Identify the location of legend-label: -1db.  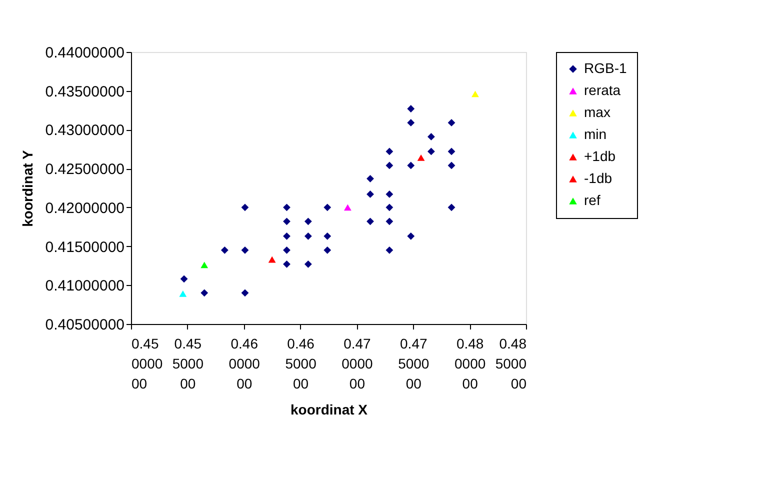
(598, 178).